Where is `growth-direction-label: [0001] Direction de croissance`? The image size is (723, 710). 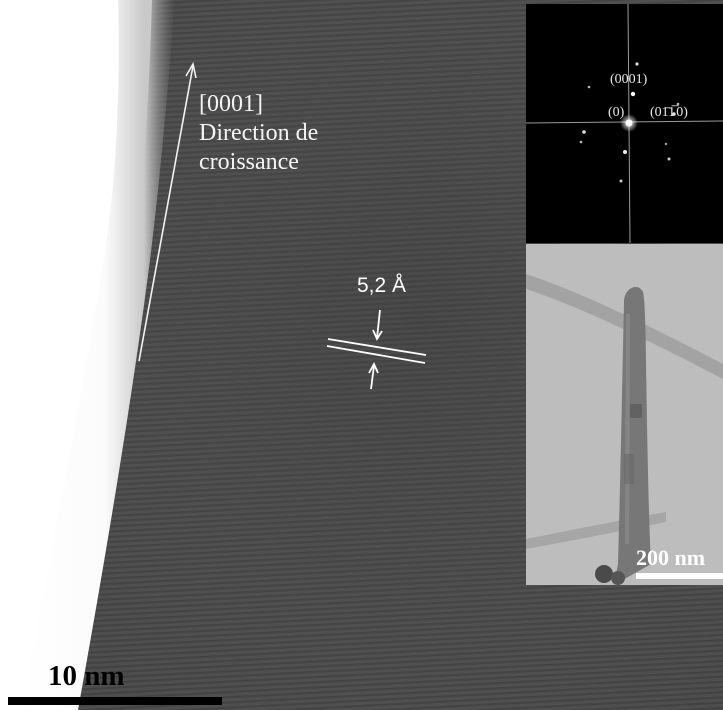 growth-direction-label: [0001] Direction de croissance is located at coordinates (258, 133).